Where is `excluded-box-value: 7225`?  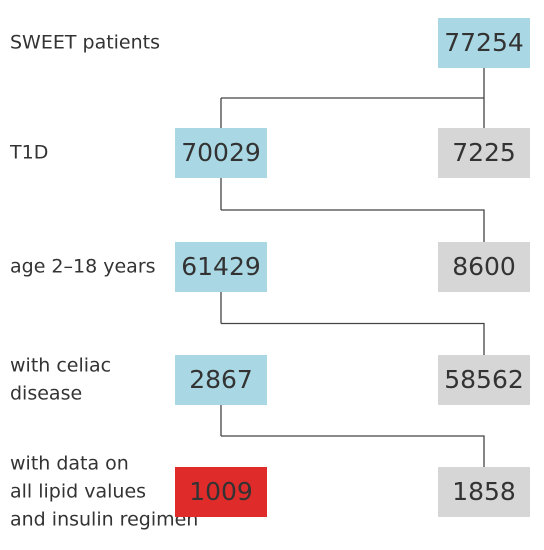
excluded-box-value: 7225 is located at coordinates (484, 152).